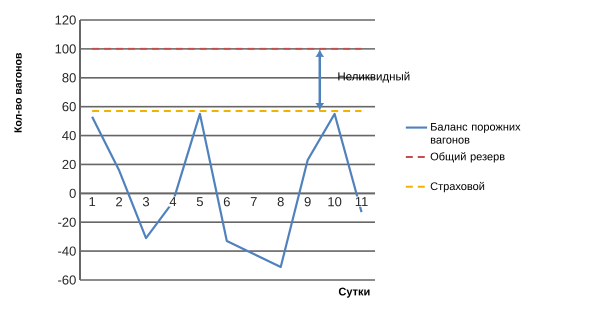  What do you see at coordinates (354, 293) in the screenshot?
I see `x-axis-title: Сутки` at bounding box center [354, 293].